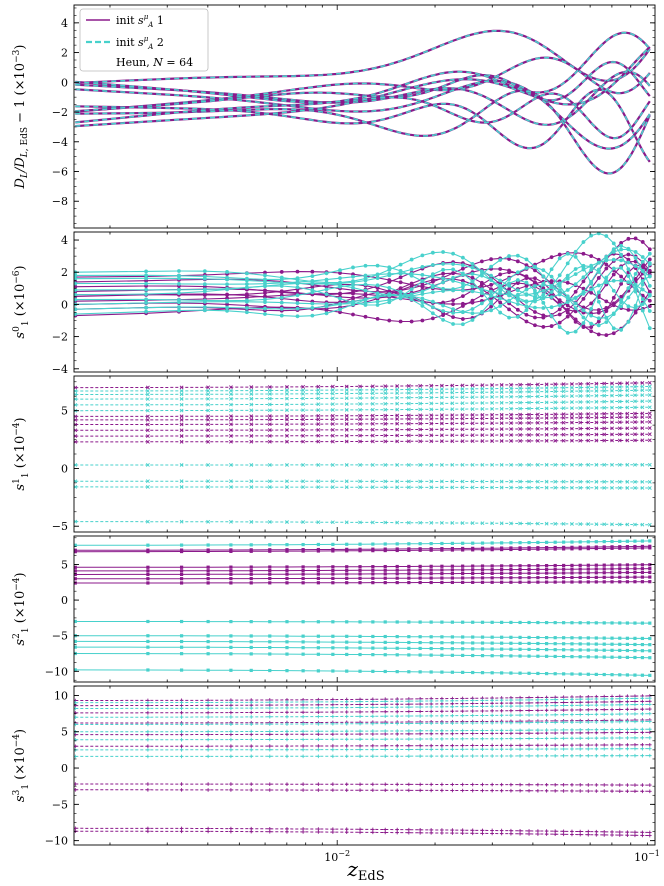  I want to click on legend-entry-method-part: N, so click(157, 62).